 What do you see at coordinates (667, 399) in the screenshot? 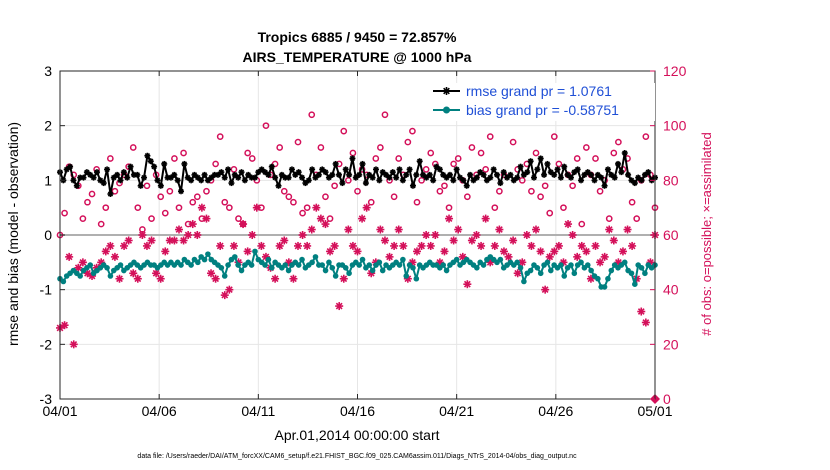
I see `y-right-tick-label: 0` at bounding box center [667, 399].